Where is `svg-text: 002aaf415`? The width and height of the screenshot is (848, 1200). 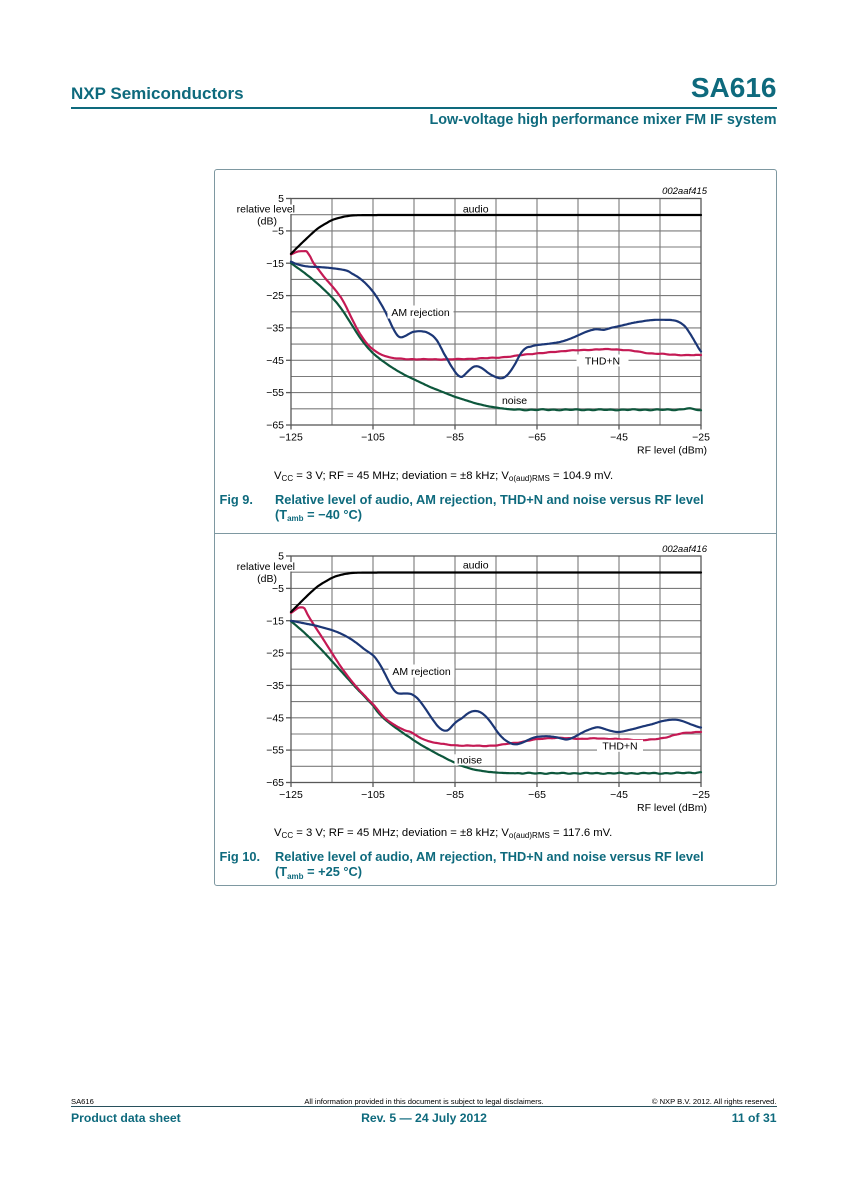 svg-text: 002aaf415 is located at coordinates (685, 191).